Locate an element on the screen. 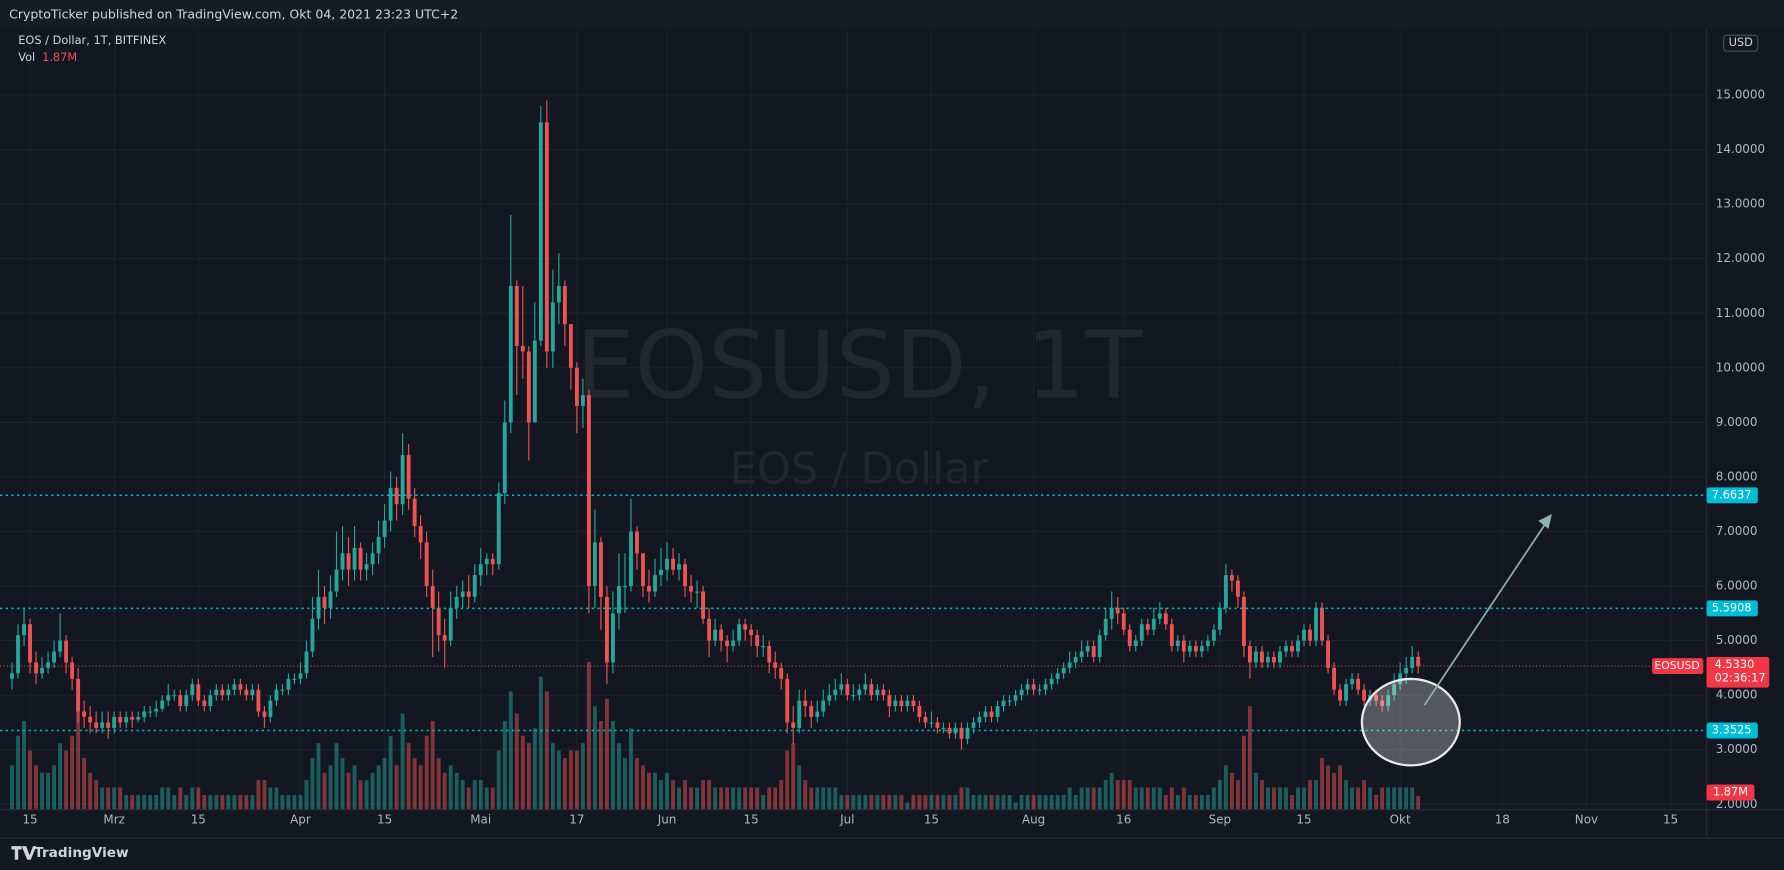 The height and width of the screenshot is (870, 1784). highlight-ellipse is located at coordinates (1410, 722).